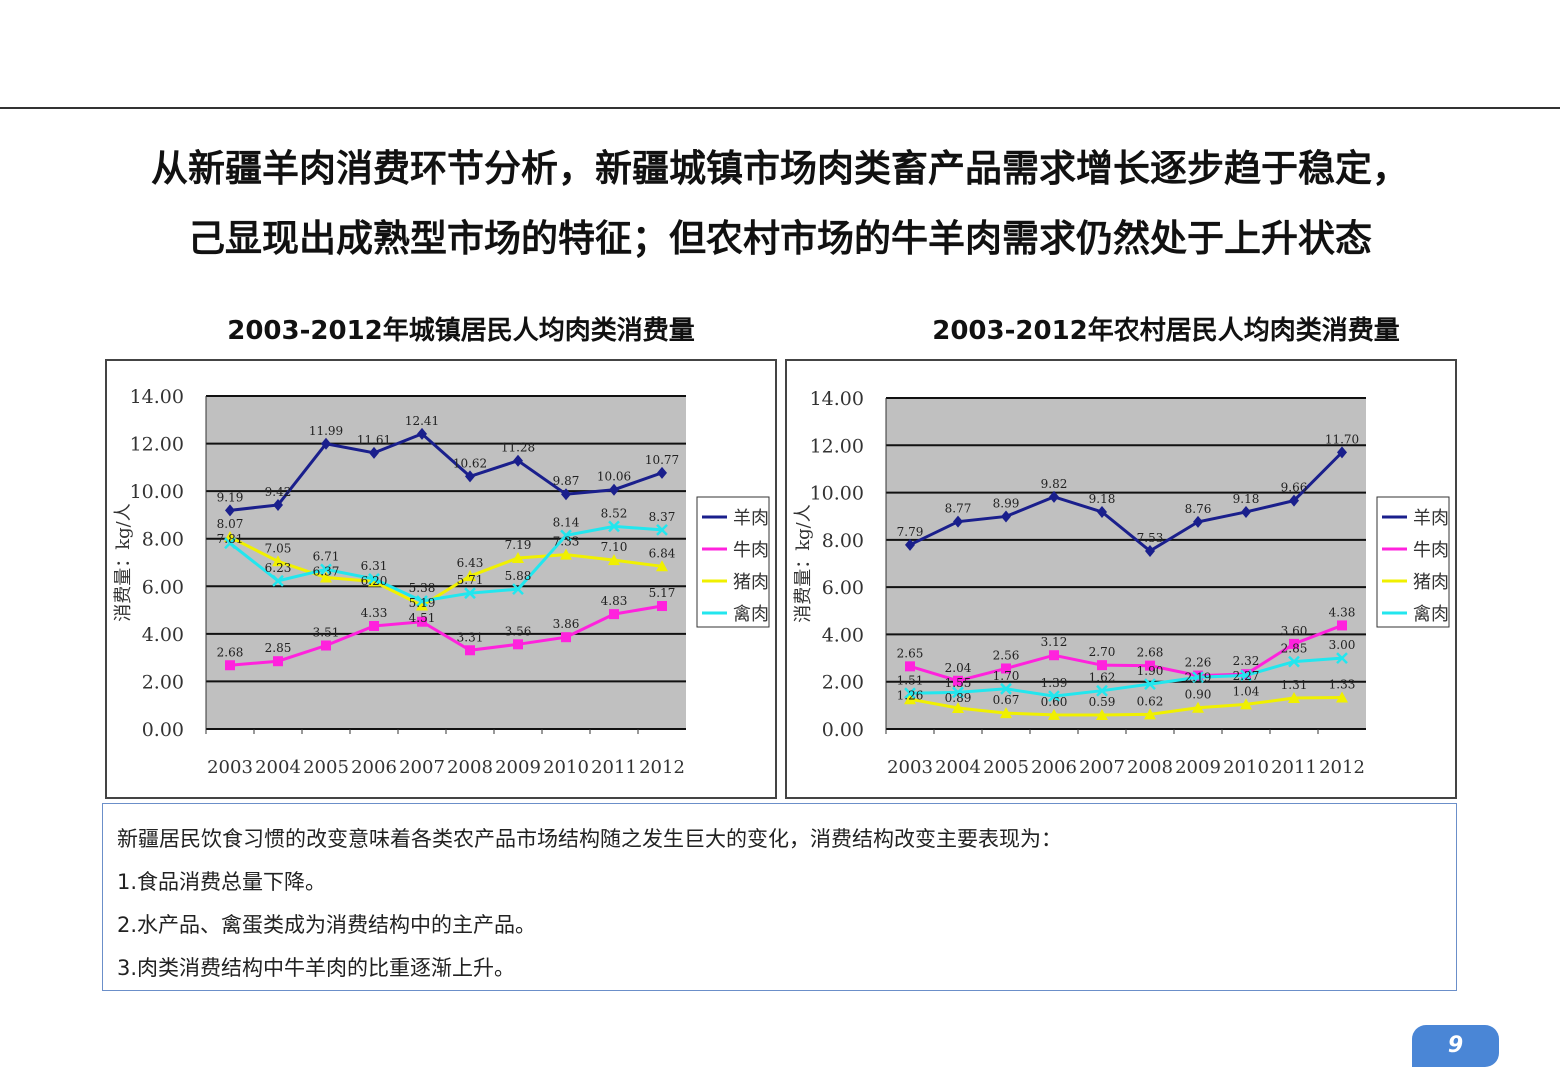  What do you see at coordinates (566, 522) in the screenshot?
I see `data-label: 8.14` at bounding box center [566, 522].